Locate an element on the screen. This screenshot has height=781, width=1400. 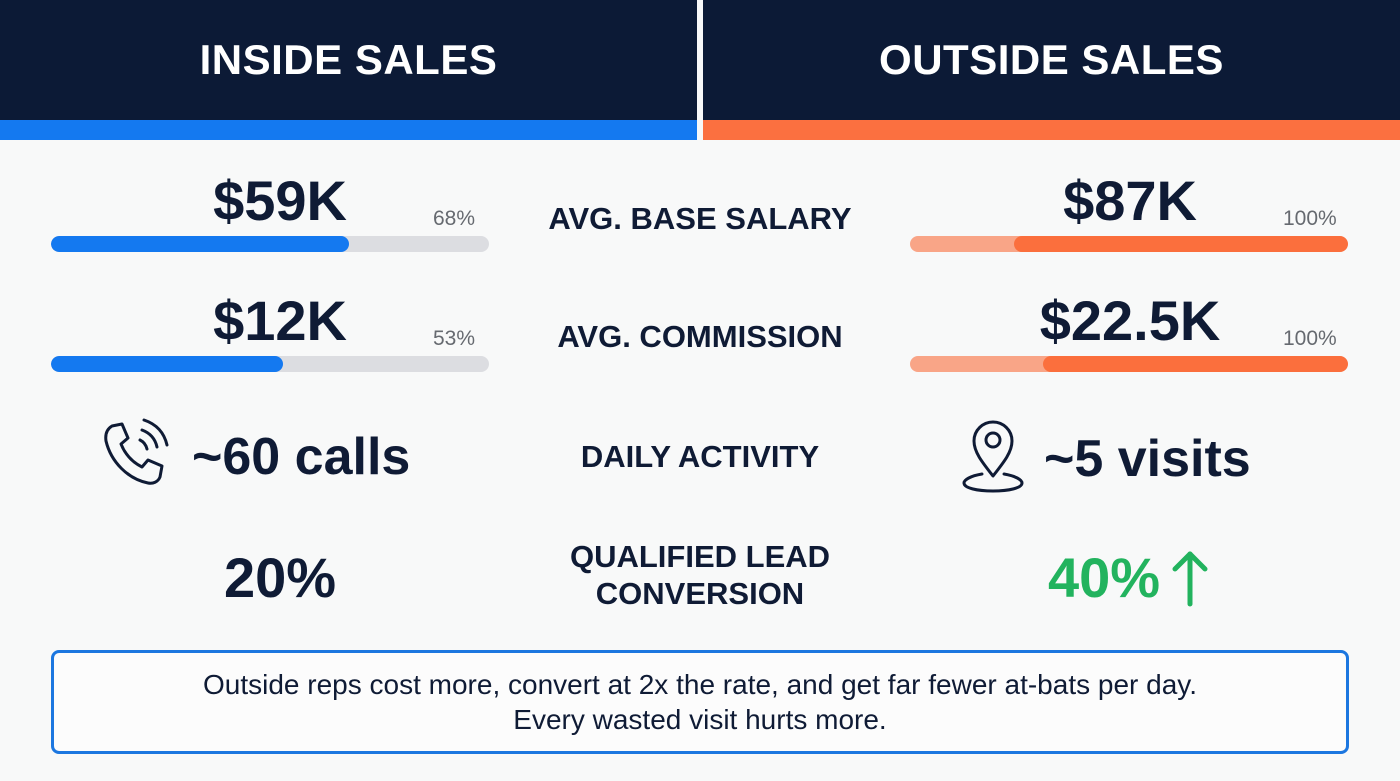
map-pin-icon is located at coordinates (993, 458).